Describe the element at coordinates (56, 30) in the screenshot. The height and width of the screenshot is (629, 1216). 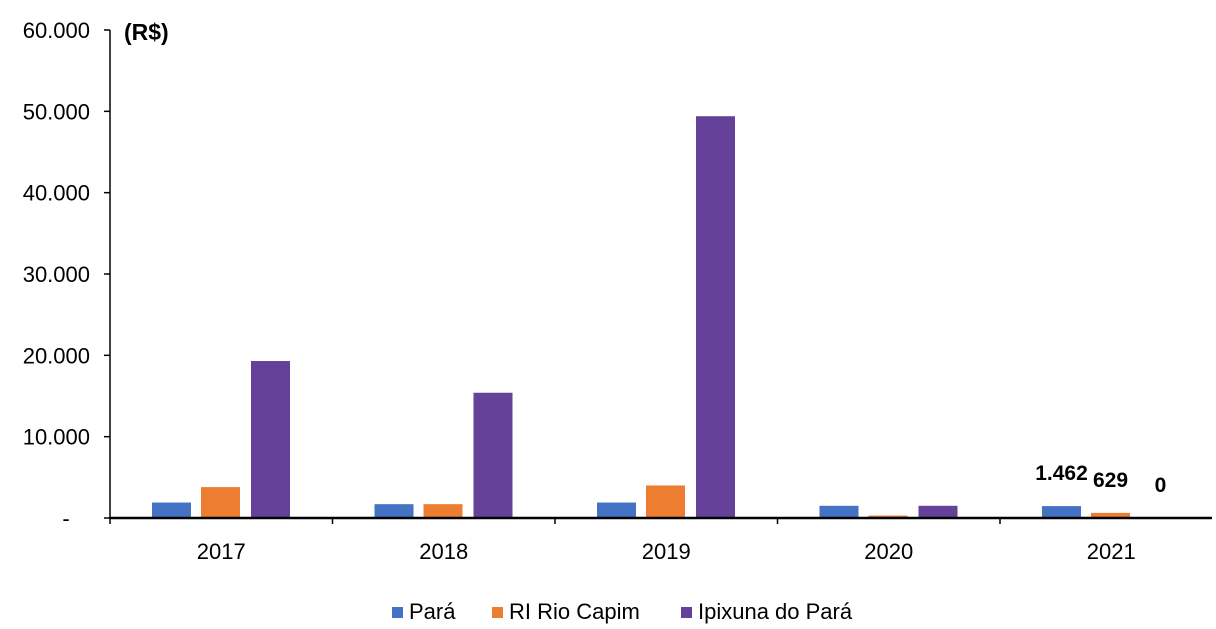
I see `y-tick-label: 60.000` at that location.